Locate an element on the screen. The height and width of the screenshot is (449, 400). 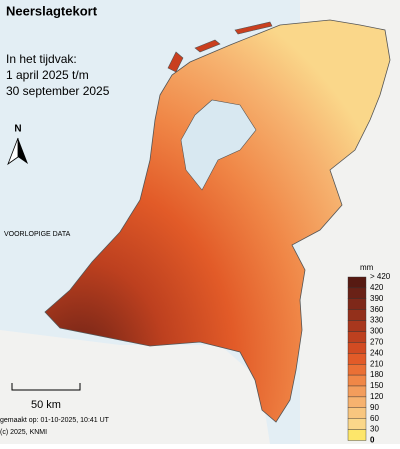
wadden-islands is located at coordinates (220, 47).